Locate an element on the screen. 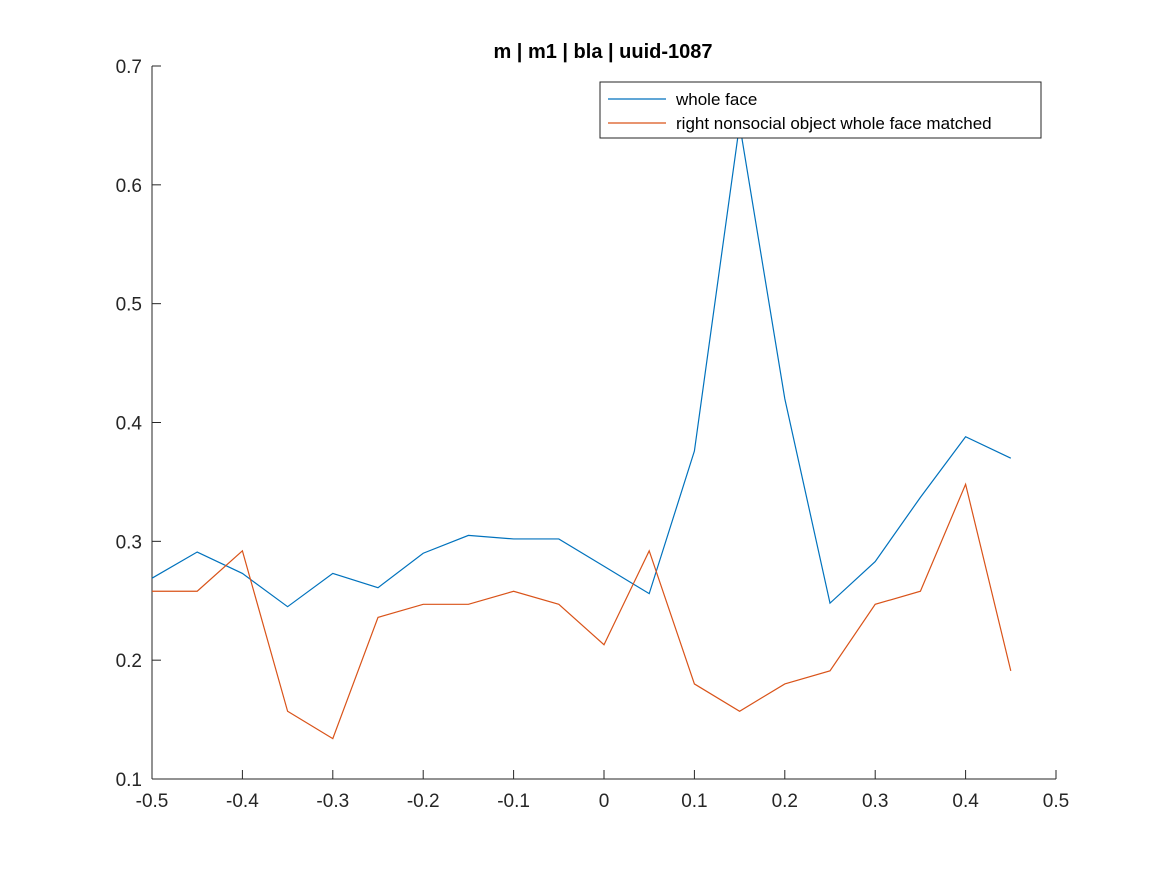 This screenshot has width=1167, height=875. x-tick-label: -0.4 is located at coordinates (242, 801).